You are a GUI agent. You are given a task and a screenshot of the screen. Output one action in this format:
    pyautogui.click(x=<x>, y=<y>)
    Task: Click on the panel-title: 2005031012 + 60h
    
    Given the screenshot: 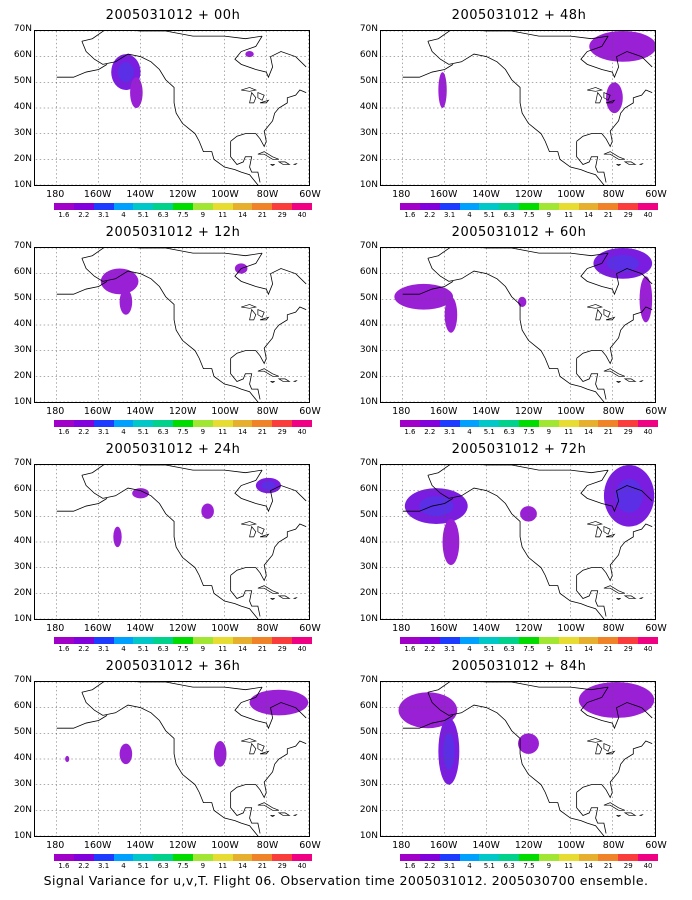 What is the action you would take?
    pyautogui.click(x=519, y=232)
    